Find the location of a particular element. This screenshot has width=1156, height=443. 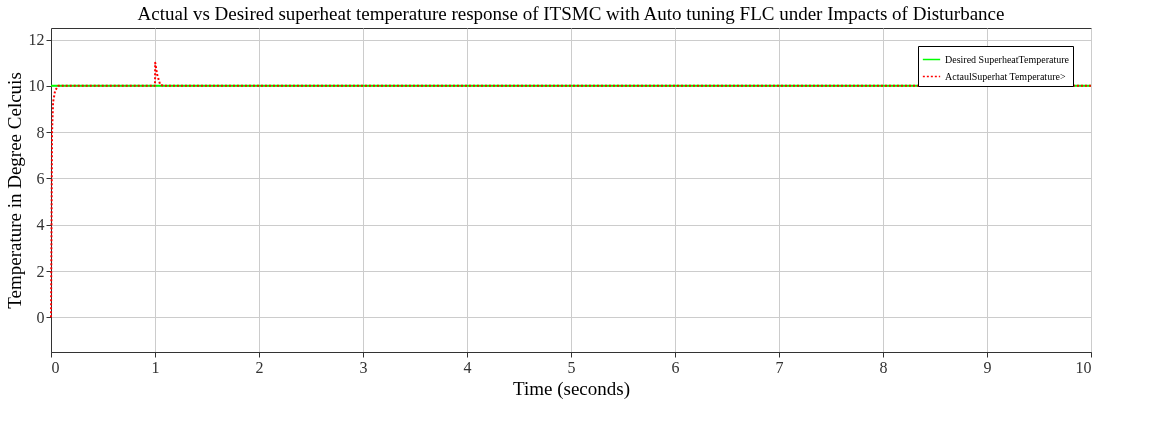

y-tick-label: 8 is located at coordinates (40, 132).